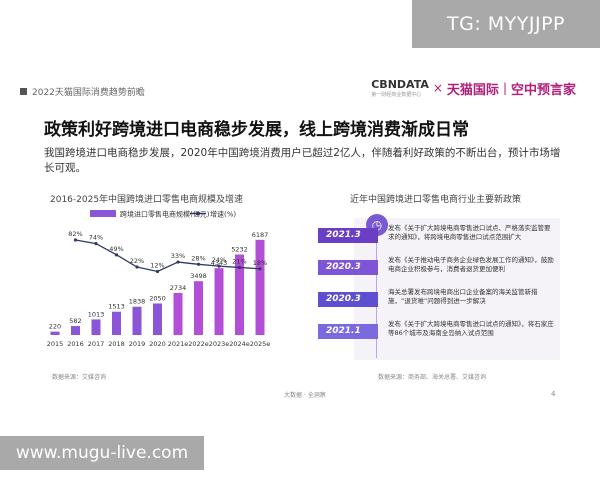 This screenshot has height=480, width=600. Describe the element at coordinates (137, 320) in the screenshot. I see `bar-2019` at that location.